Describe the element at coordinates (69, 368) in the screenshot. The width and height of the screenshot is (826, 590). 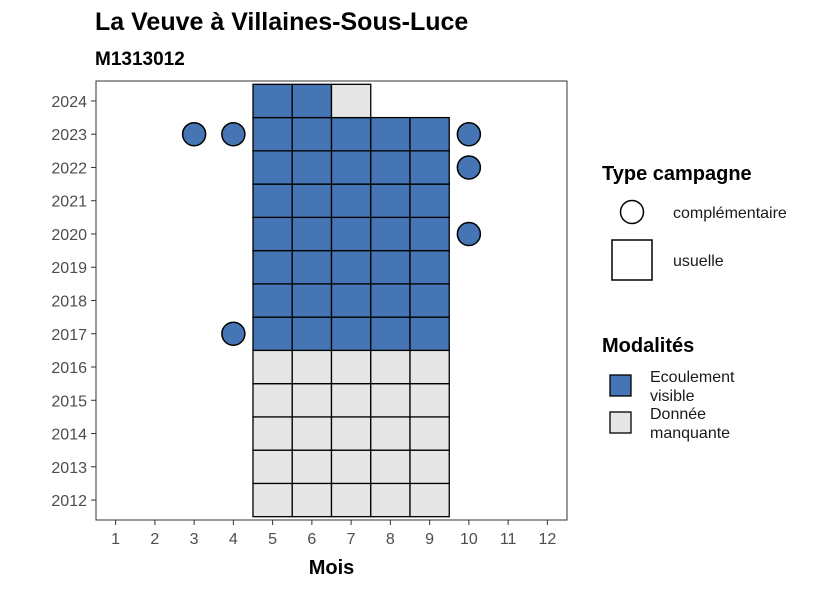
I see `y-tick-label: 2016` at that location.